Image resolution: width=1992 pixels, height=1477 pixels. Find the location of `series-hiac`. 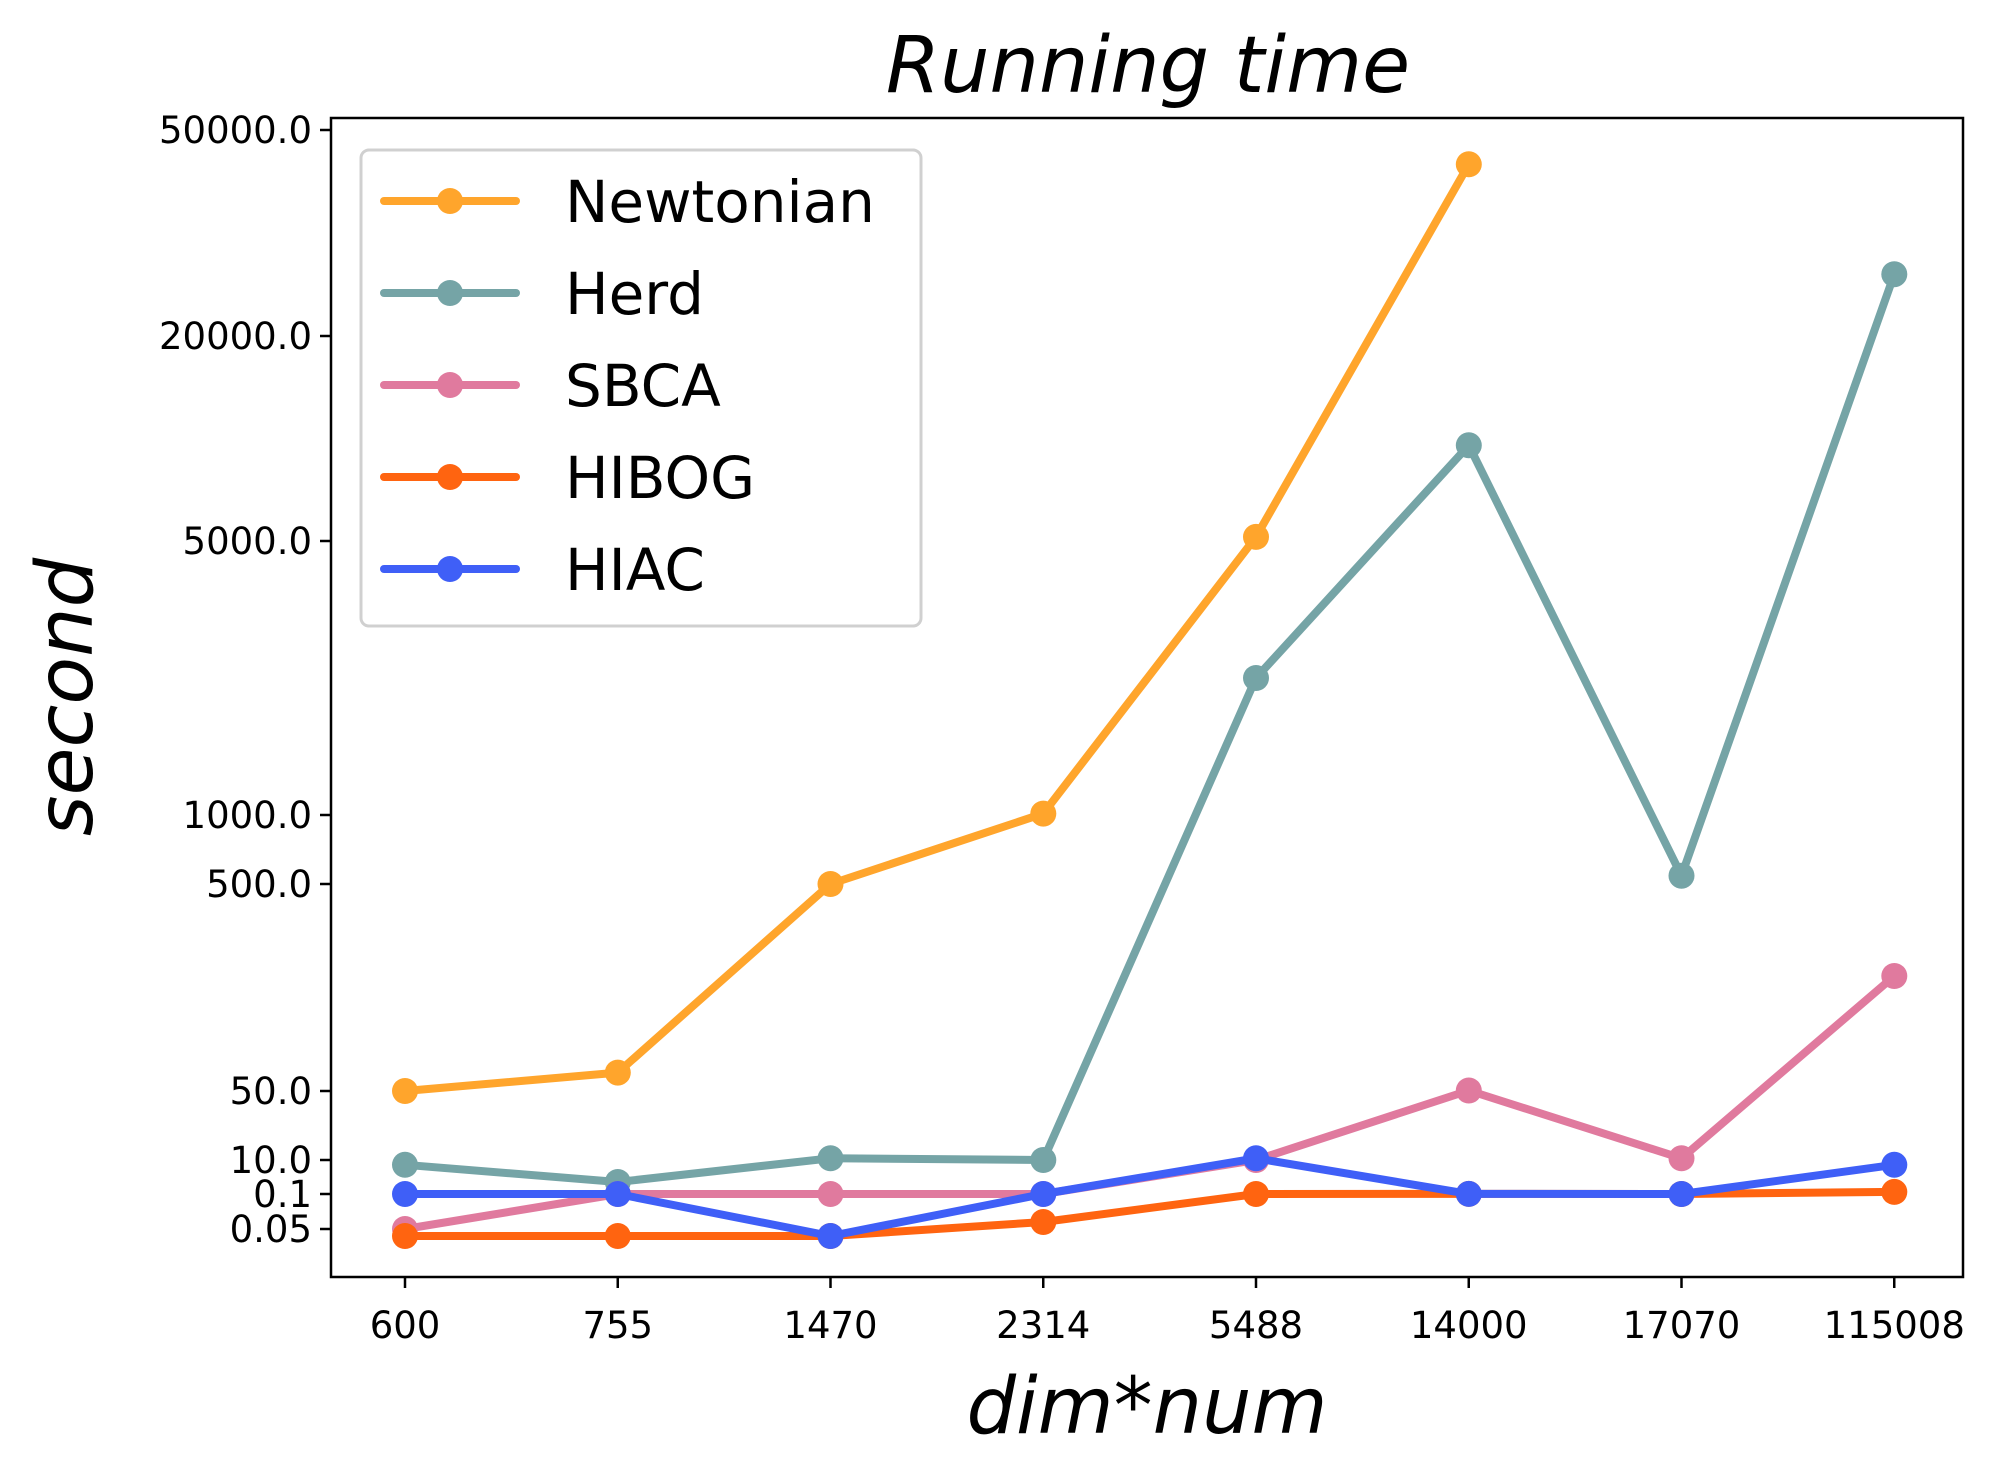

series-hiac is located at coordinates (1150, 1197).